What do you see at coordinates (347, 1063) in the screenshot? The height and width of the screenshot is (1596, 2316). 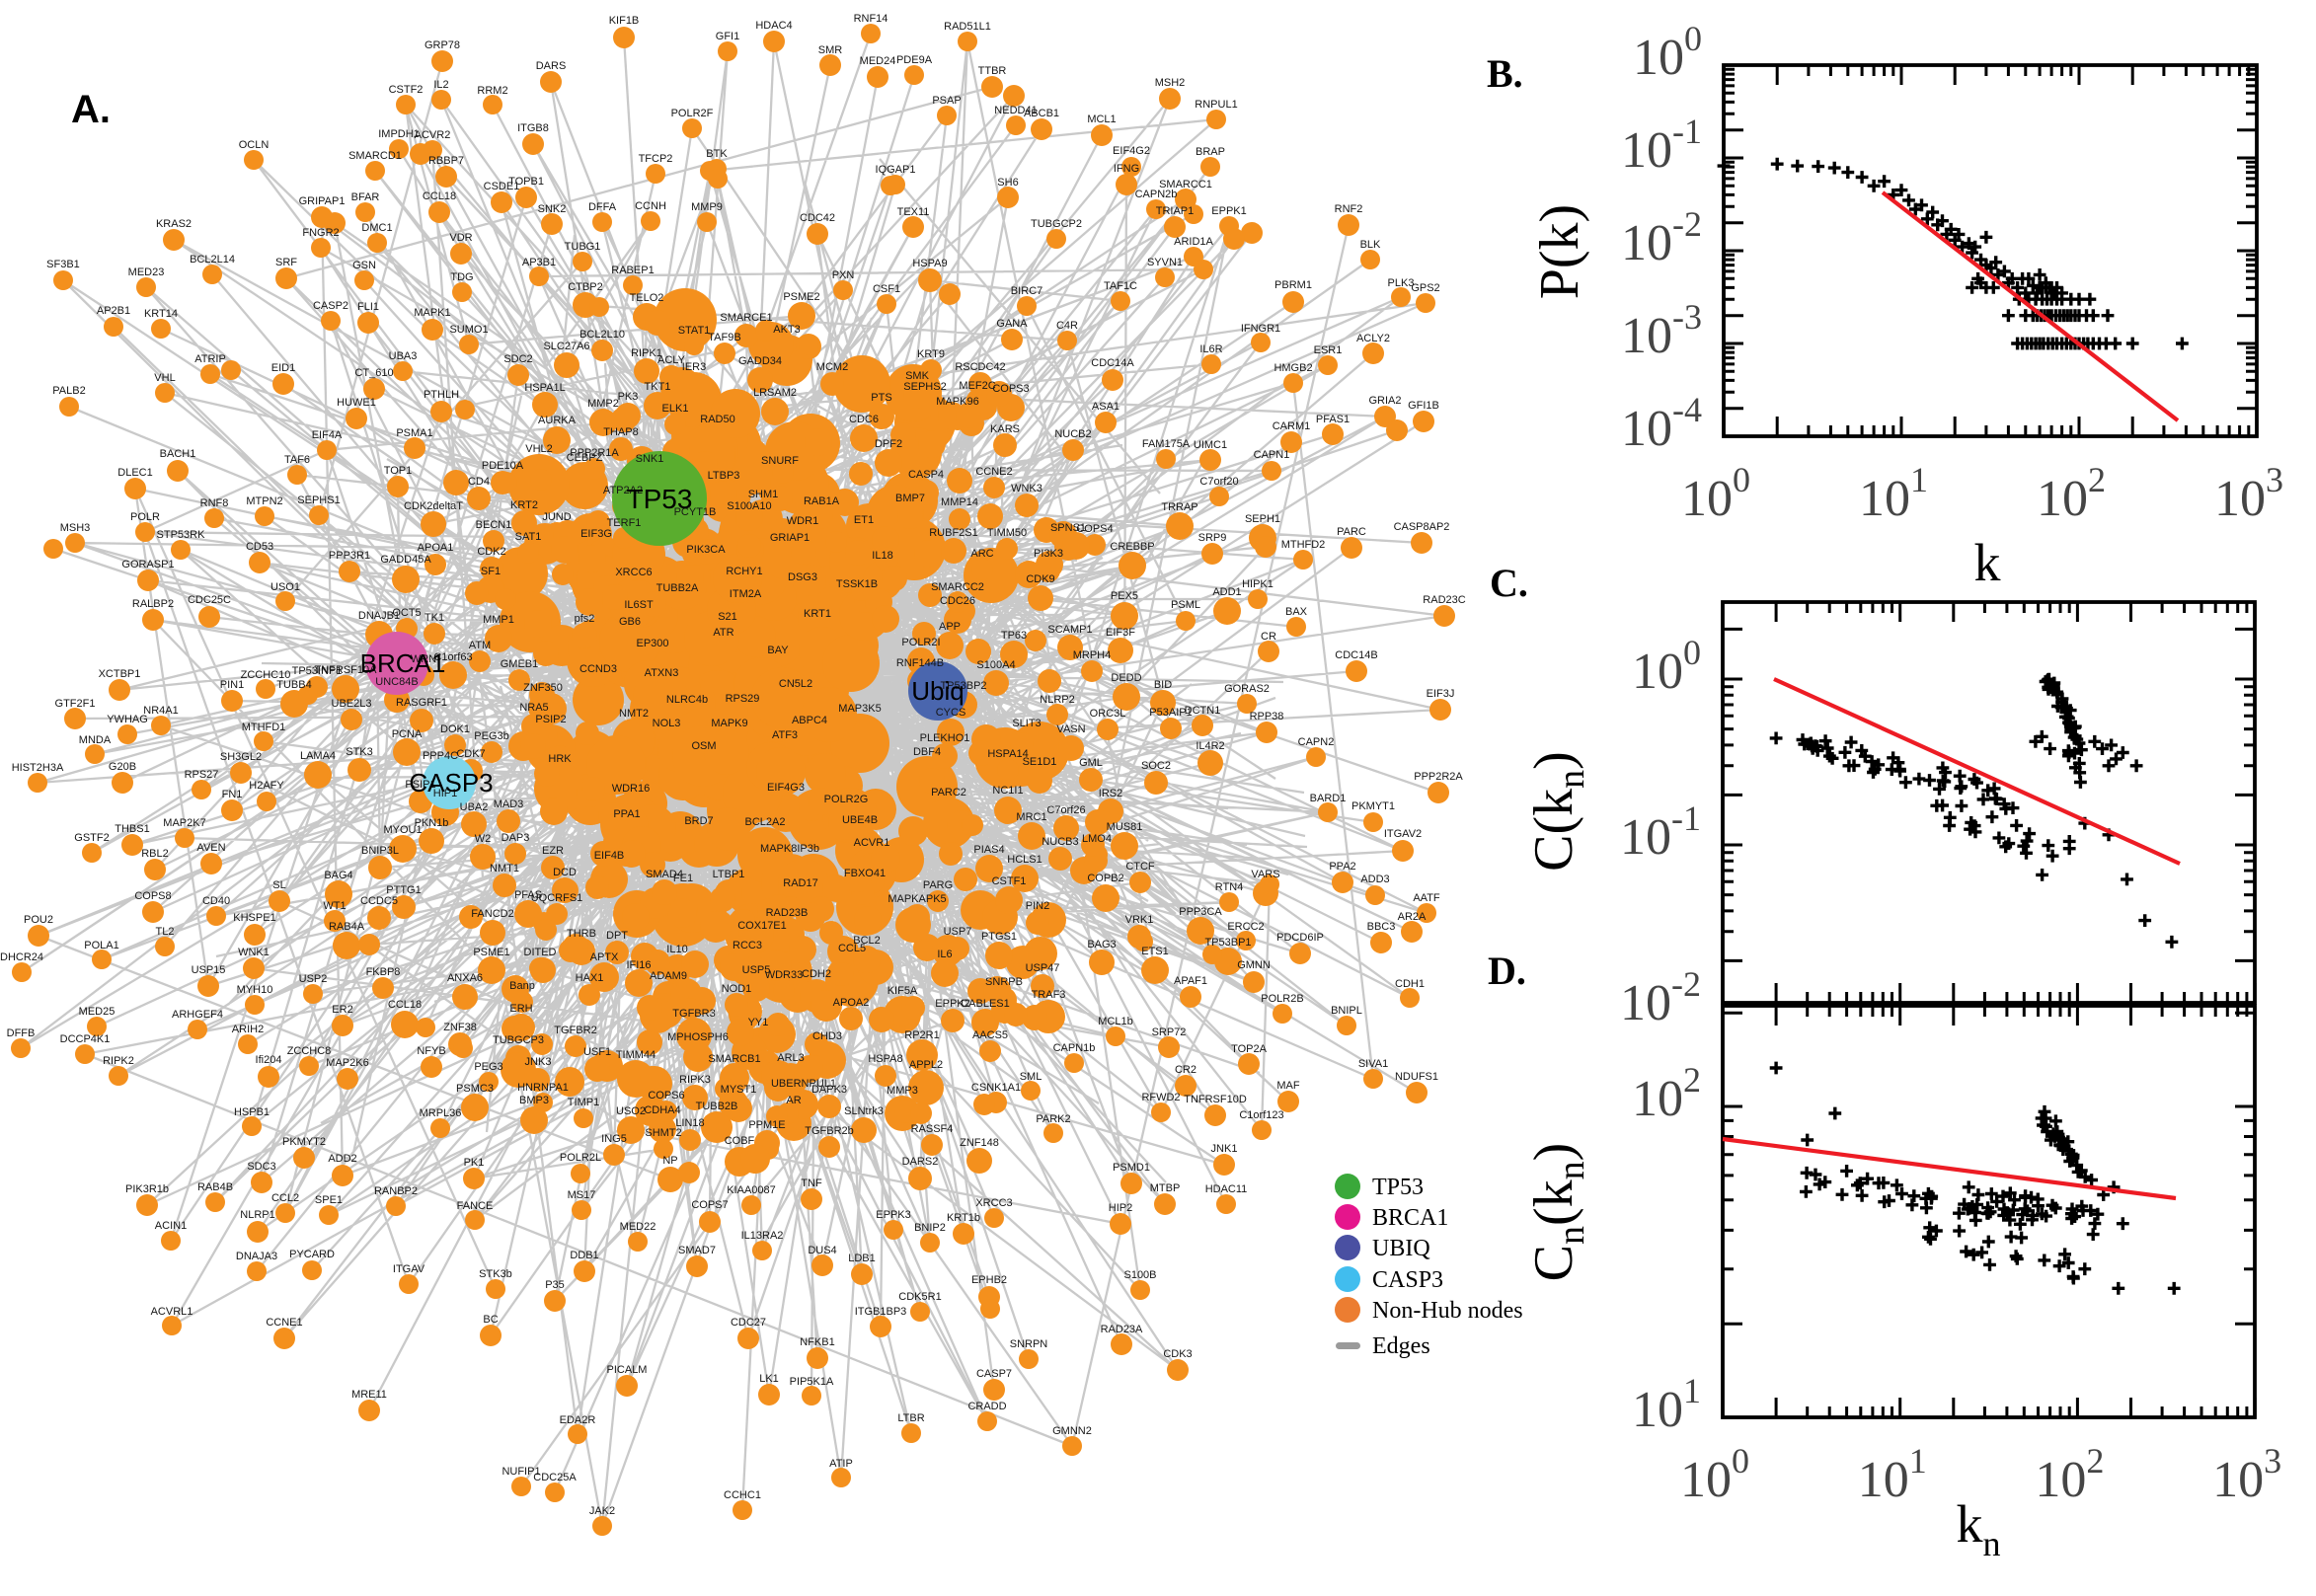 I see `svg-text: MAP2K6` at bounding box center [347, 1063].